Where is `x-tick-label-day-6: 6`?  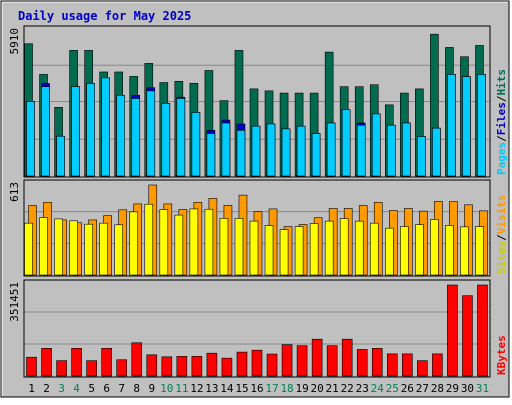 x-tick-label-day-6: 6 is located at coordinates (106, 388).